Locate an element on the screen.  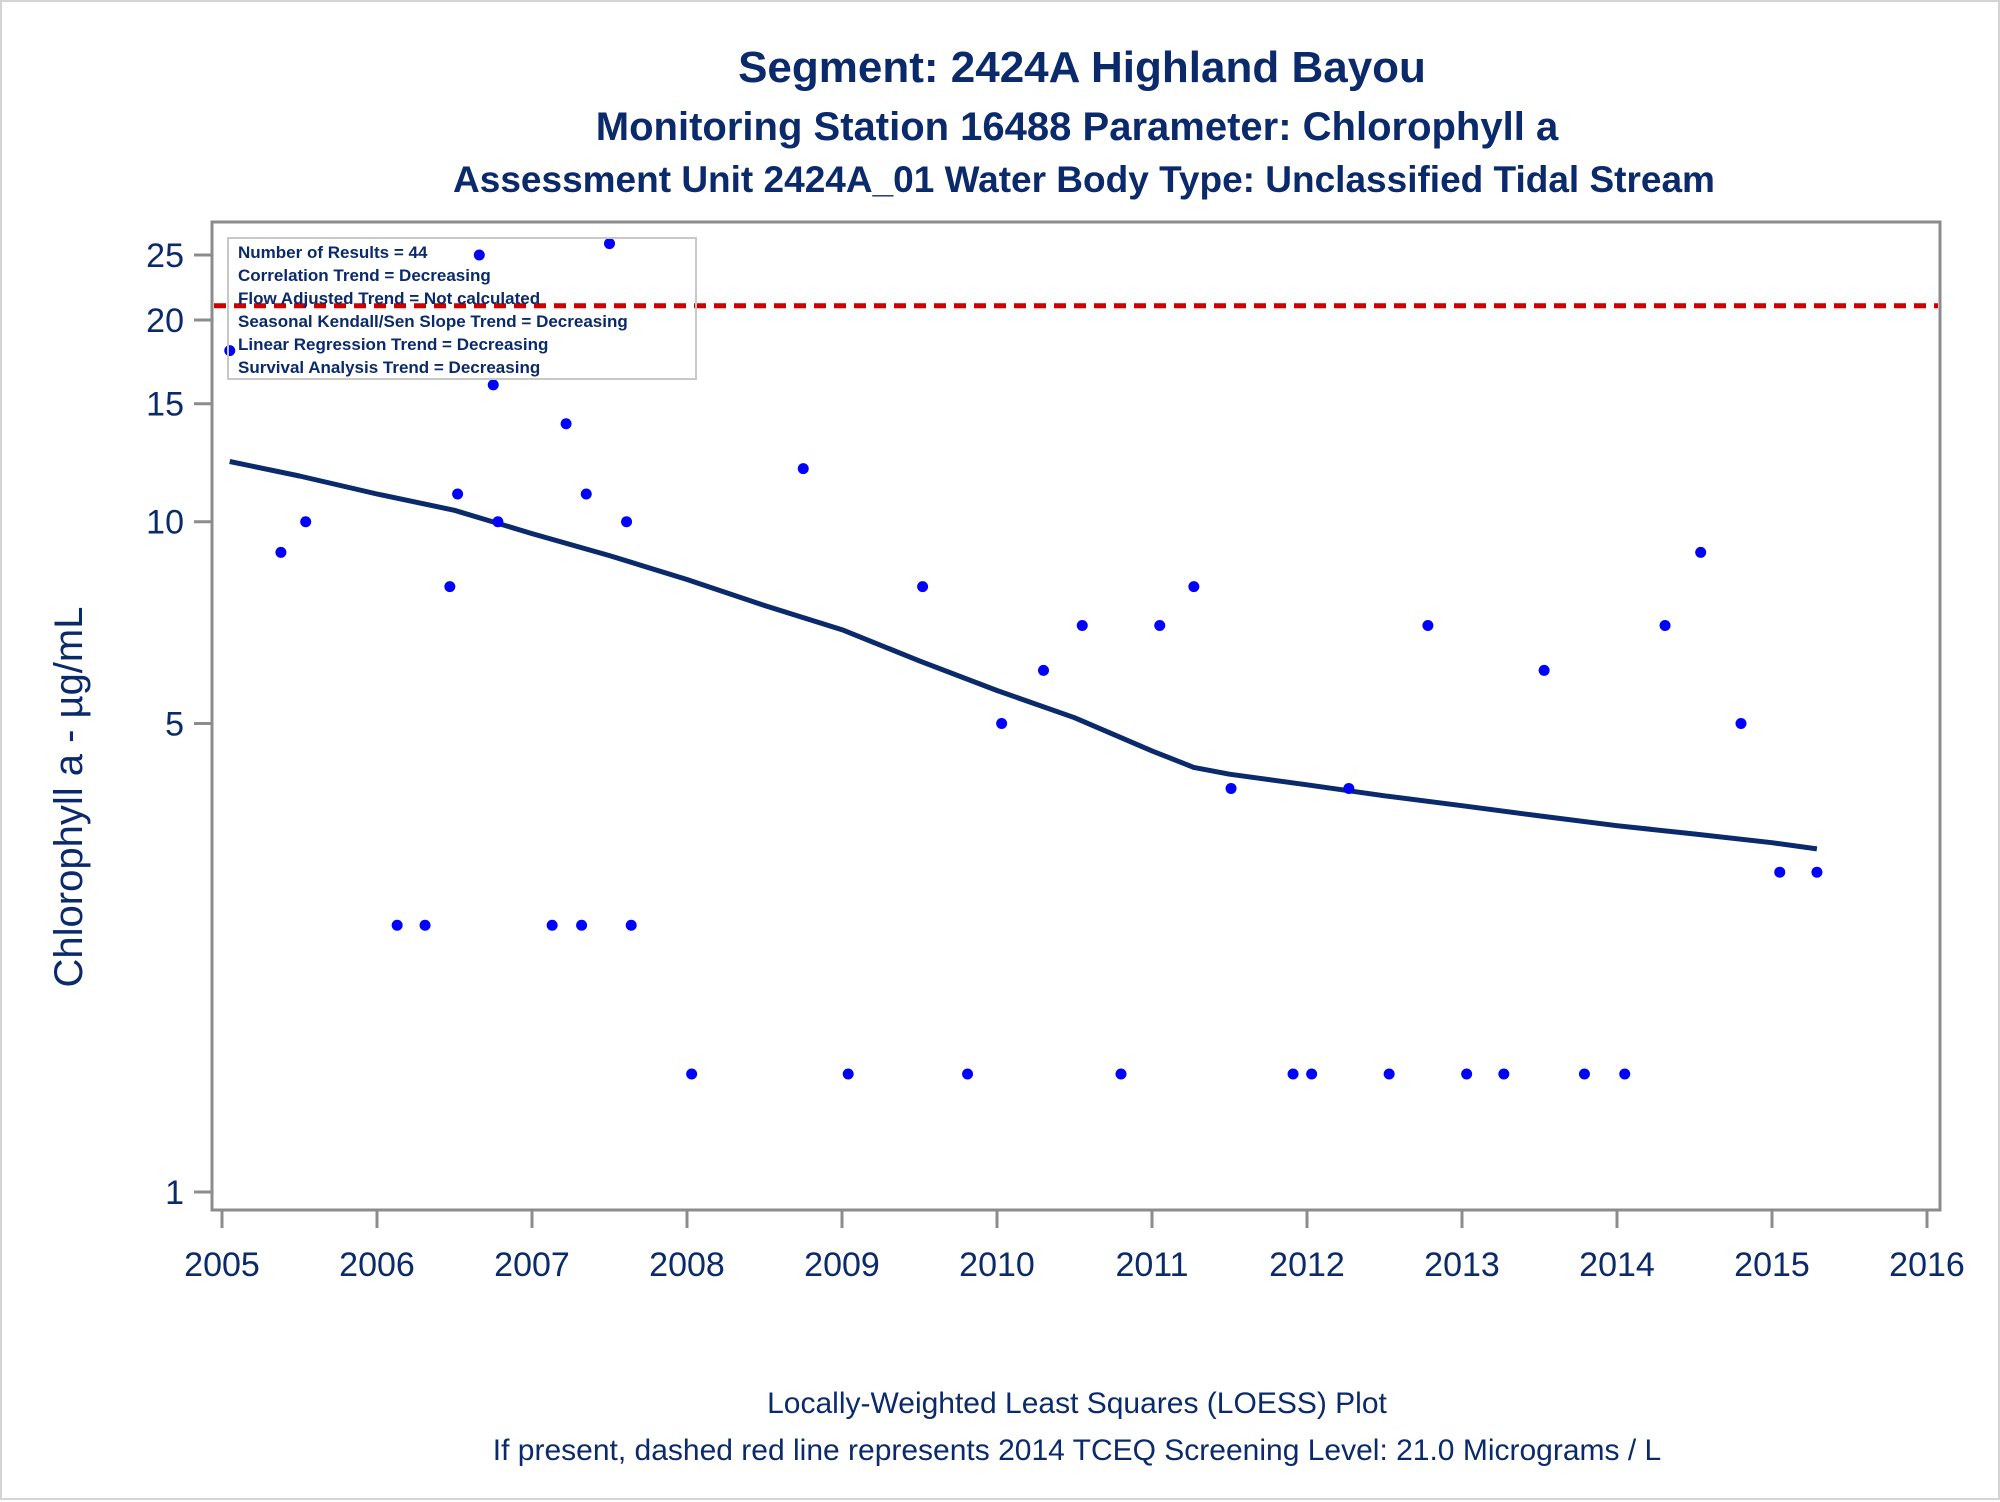
stat-flow-adjusted-trend: Flow Adjusted Trend = Not calculated is located at coordinates (389, 298).